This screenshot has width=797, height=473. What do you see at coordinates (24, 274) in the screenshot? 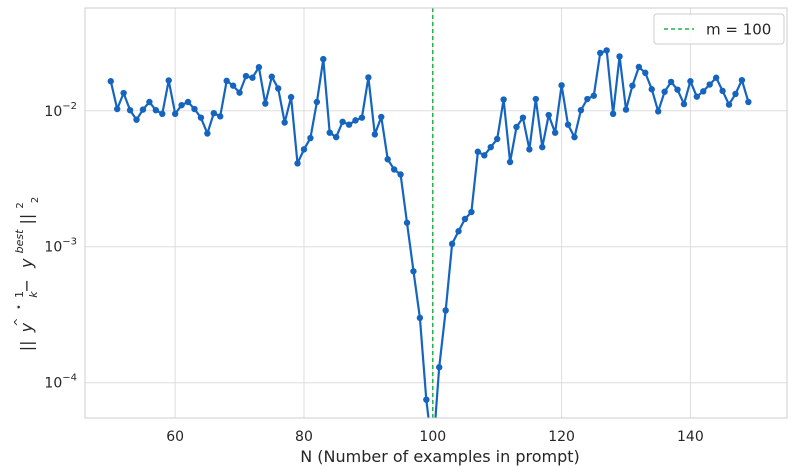
I see `svg-text:1 k || y: 1 k || y ^ ⋆ − y best || 2 2` at bounding box center [24, 274].